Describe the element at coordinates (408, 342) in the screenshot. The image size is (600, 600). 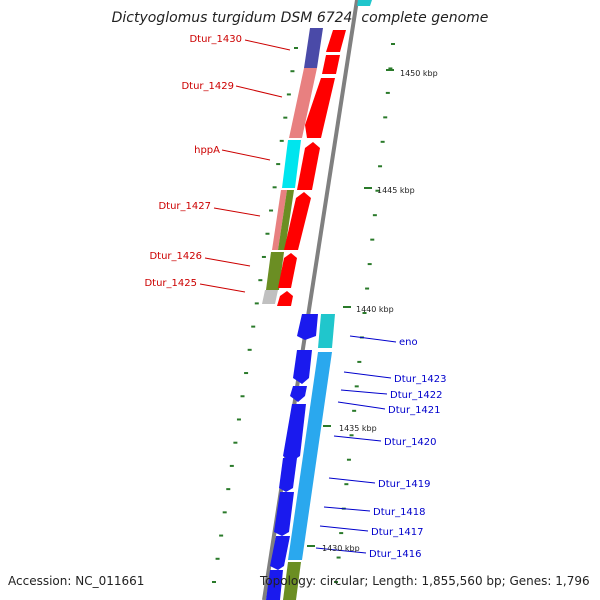
I see `gene-label-eno: eno` at that location.